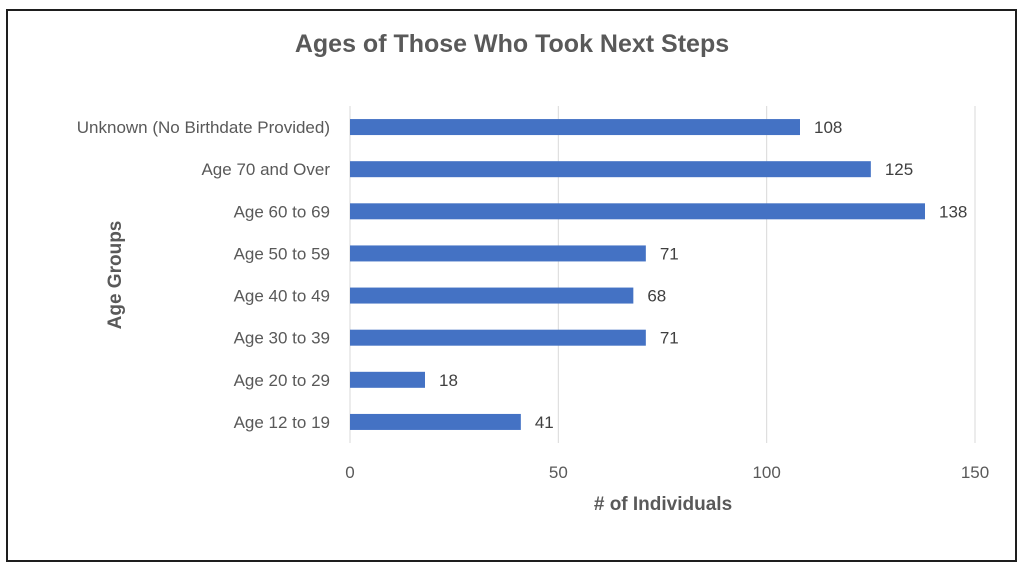 The height and width of the screenshot is (576, 1024). Describe the element at coordinates (282, 253) in the screenshot. I see `y-tick-label: Age 50 to 59` at that location.